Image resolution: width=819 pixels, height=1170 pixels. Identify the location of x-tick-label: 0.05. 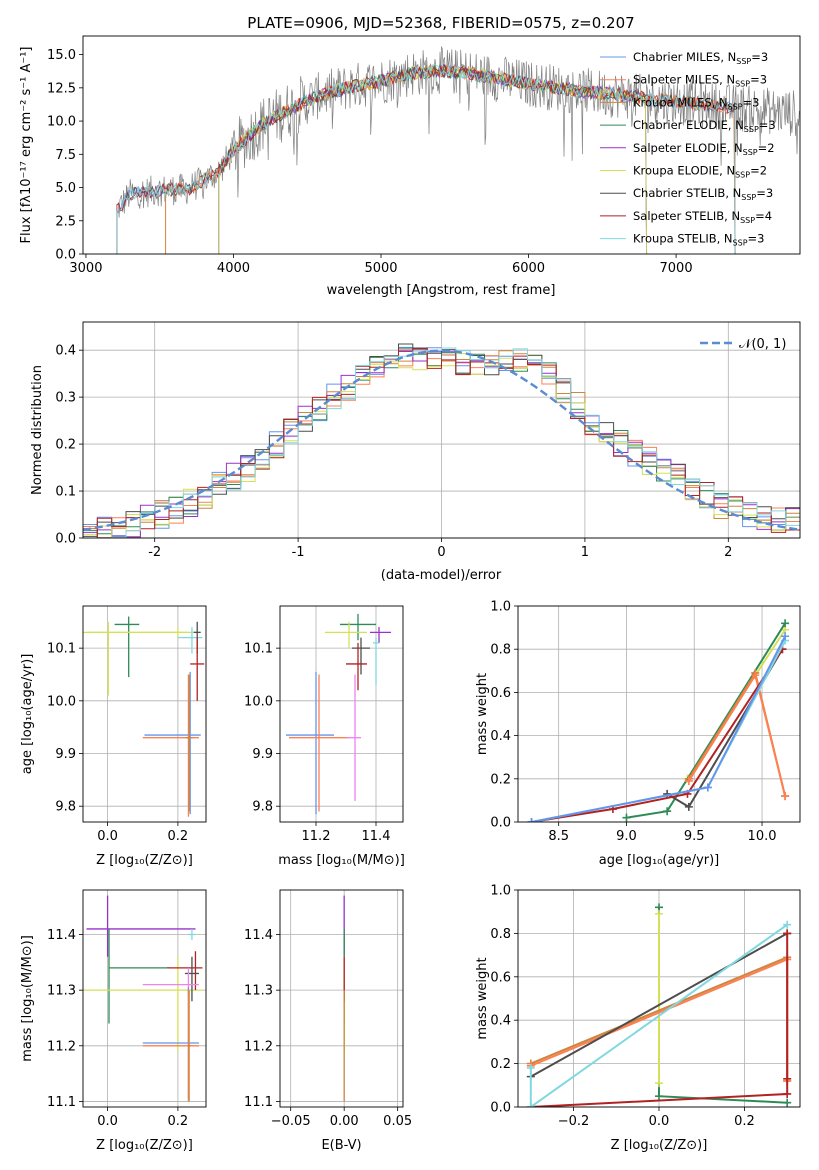
(397, 1121).